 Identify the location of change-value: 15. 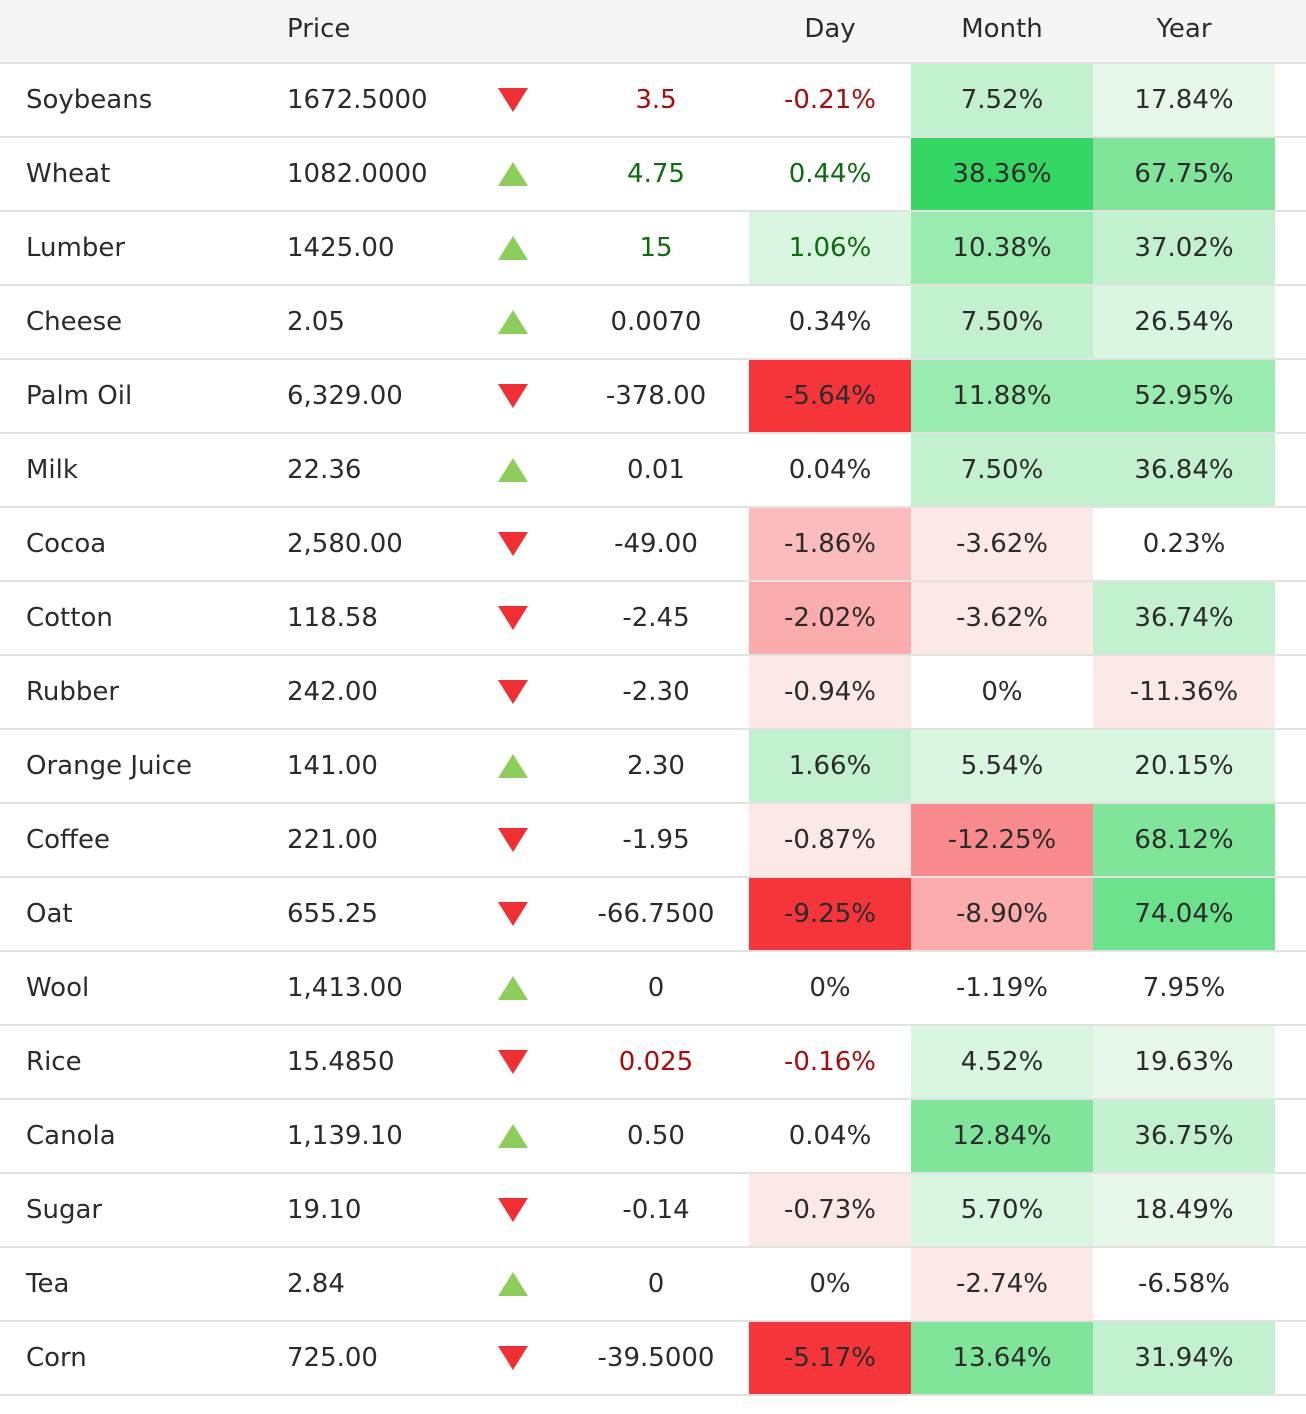
(656, 248).